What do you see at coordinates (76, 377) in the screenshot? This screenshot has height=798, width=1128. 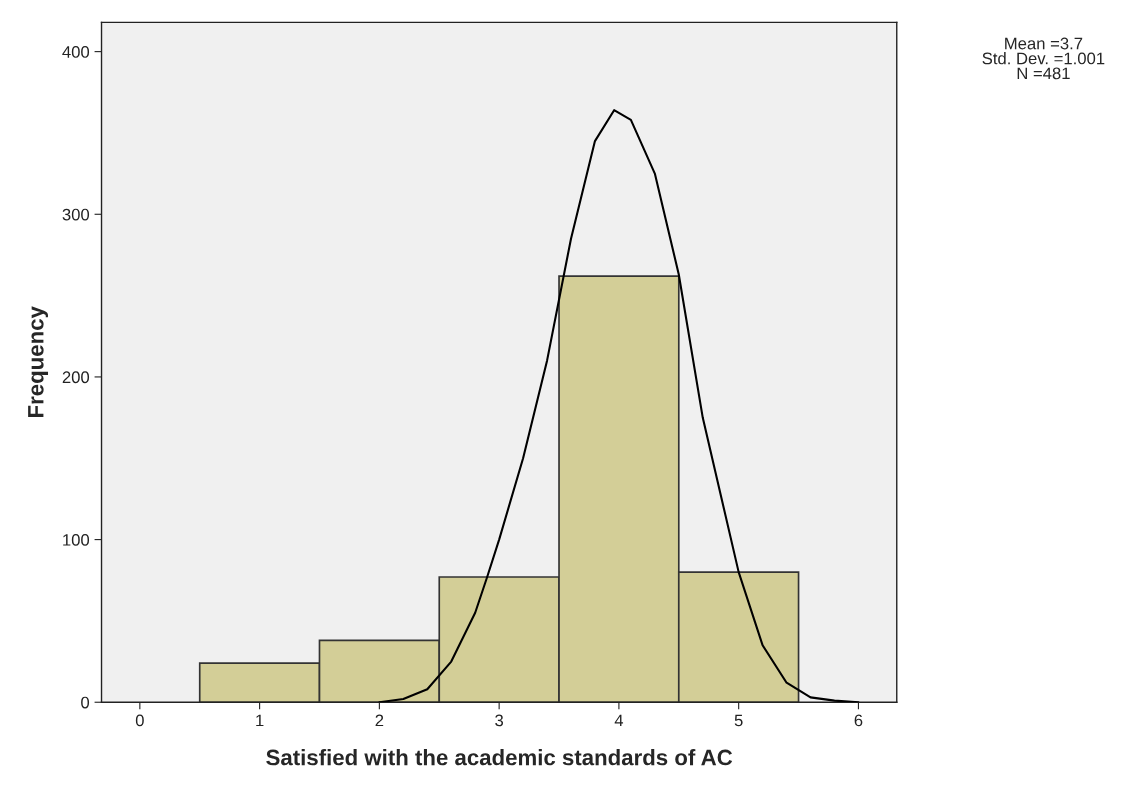 I see `y-tick-label: 200` at bounding box center [76, 377].